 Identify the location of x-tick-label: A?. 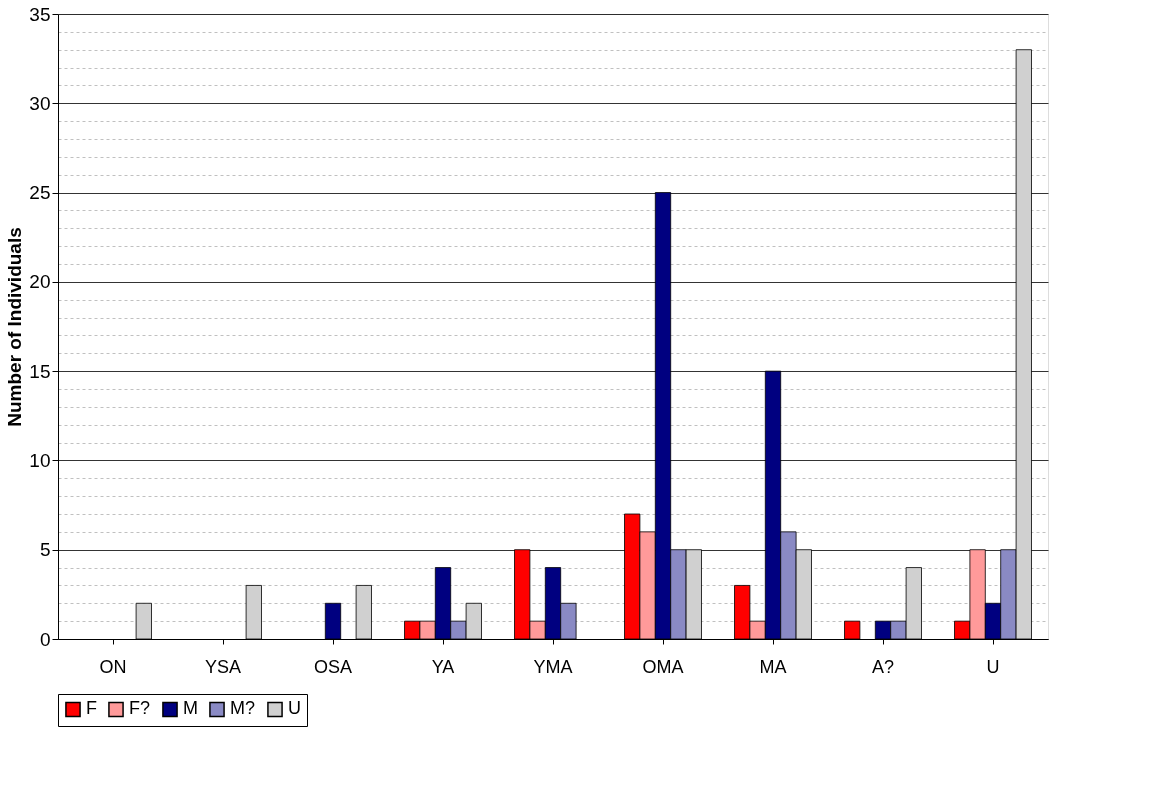
(883, 666).